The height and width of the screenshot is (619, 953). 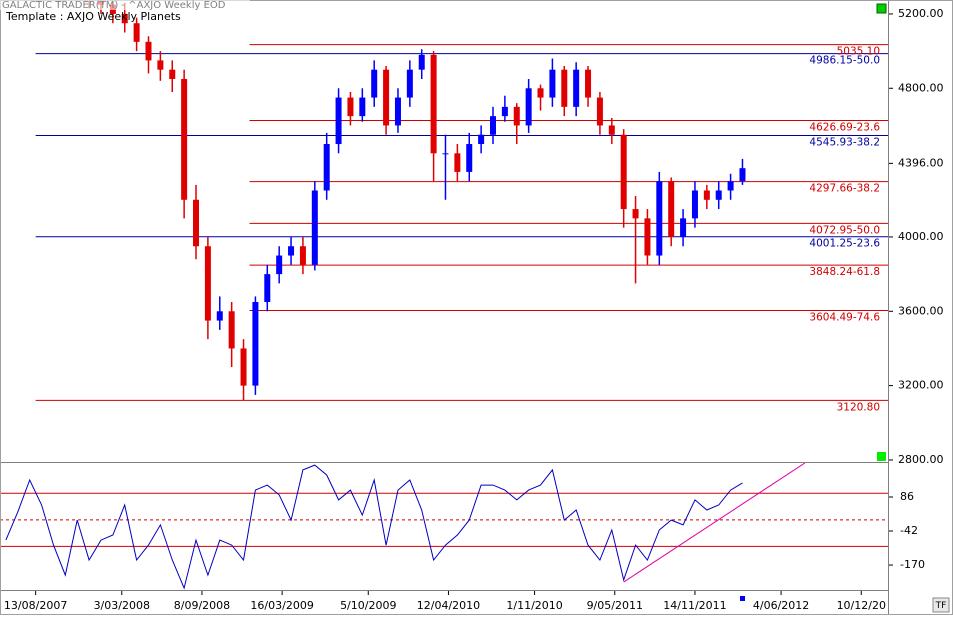 What do you see at coordinates (534, 605) in the screenshot?
I see `x-tick-label: 1/11/2010` at bounding box center [534, 605].